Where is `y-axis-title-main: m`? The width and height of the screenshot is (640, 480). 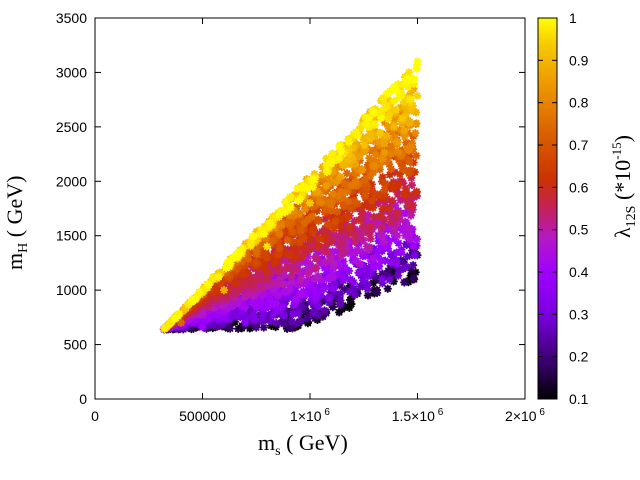
y-axis-title-main: m is located at coordinates (14, 261).